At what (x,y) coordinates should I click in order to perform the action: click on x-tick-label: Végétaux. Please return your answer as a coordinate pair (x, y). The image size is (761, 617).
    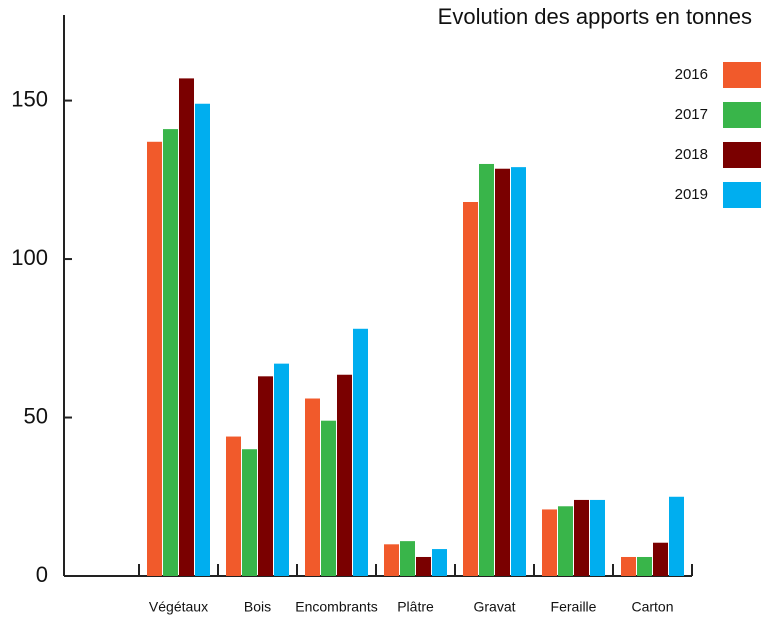
    Looking at the image, I should click on (178, 607).